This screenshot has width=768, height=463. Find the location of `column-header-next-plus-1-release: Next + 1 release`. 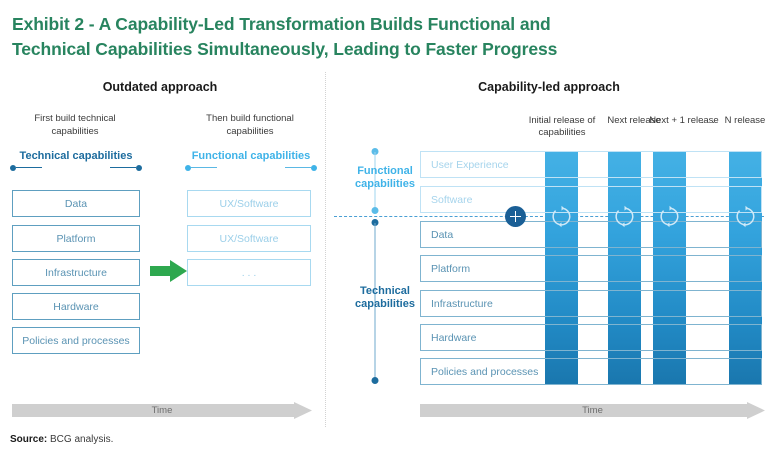

column-header-next-plus-1-release: Next + 1 release is located at coordinates (684, 120).